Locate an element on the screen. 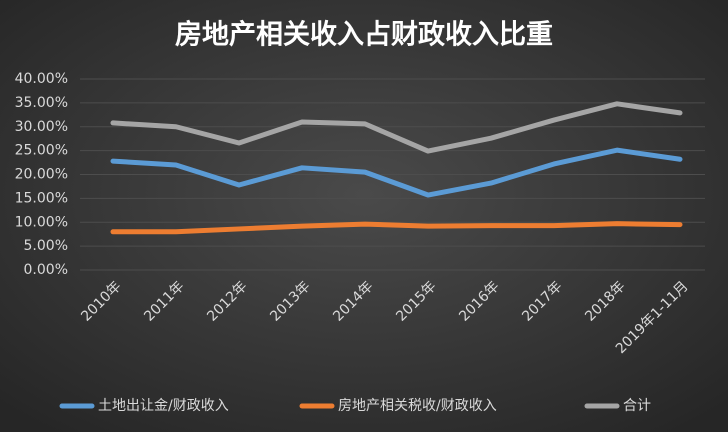 The image size is (728, 432). y-tick-label: 20.00% is located at coordinates (41, 175).